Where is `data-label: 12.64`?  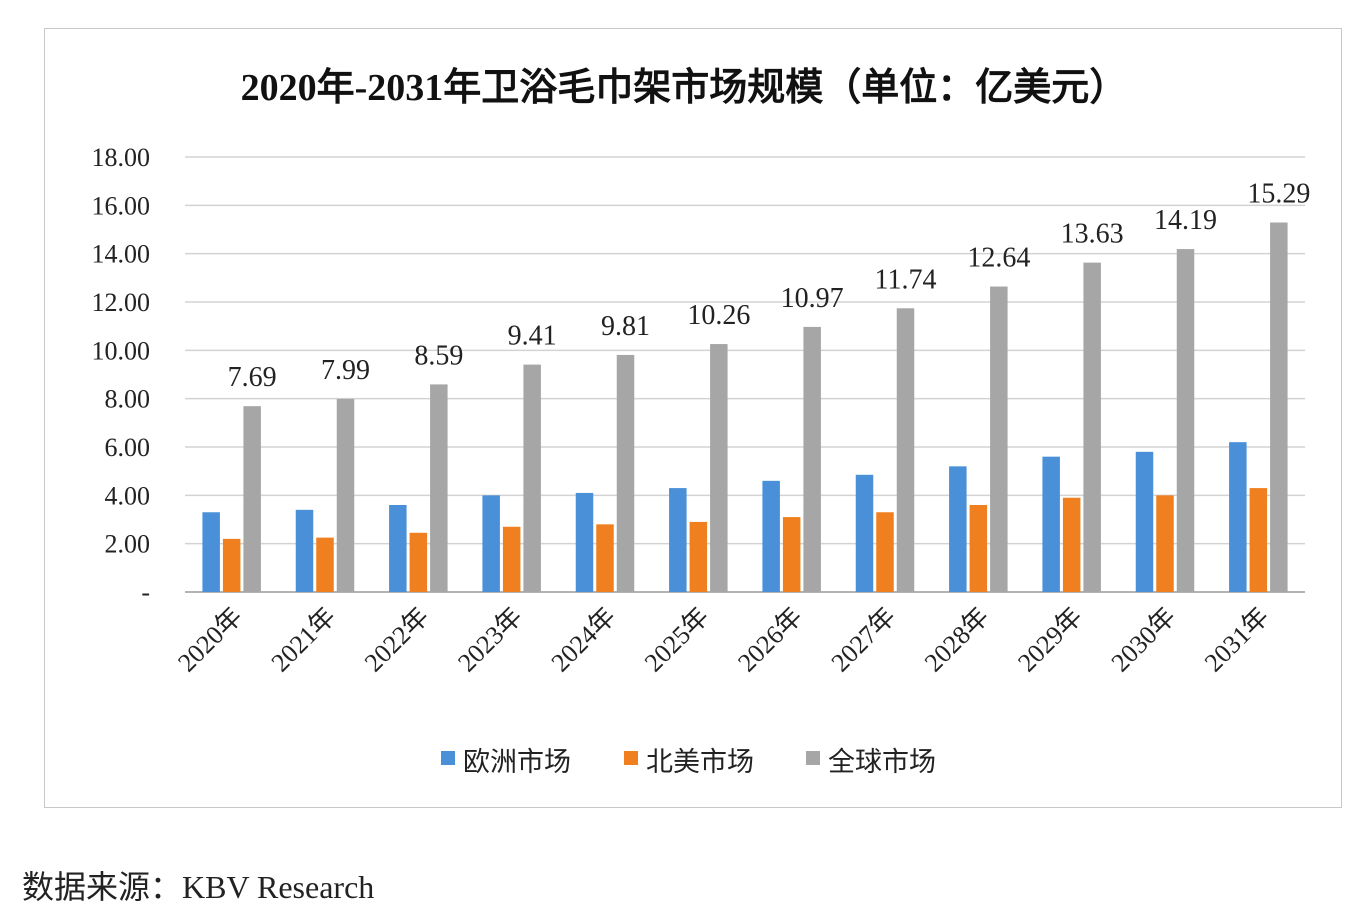 data-label: 12.64 is located at coordinates (998, 258).